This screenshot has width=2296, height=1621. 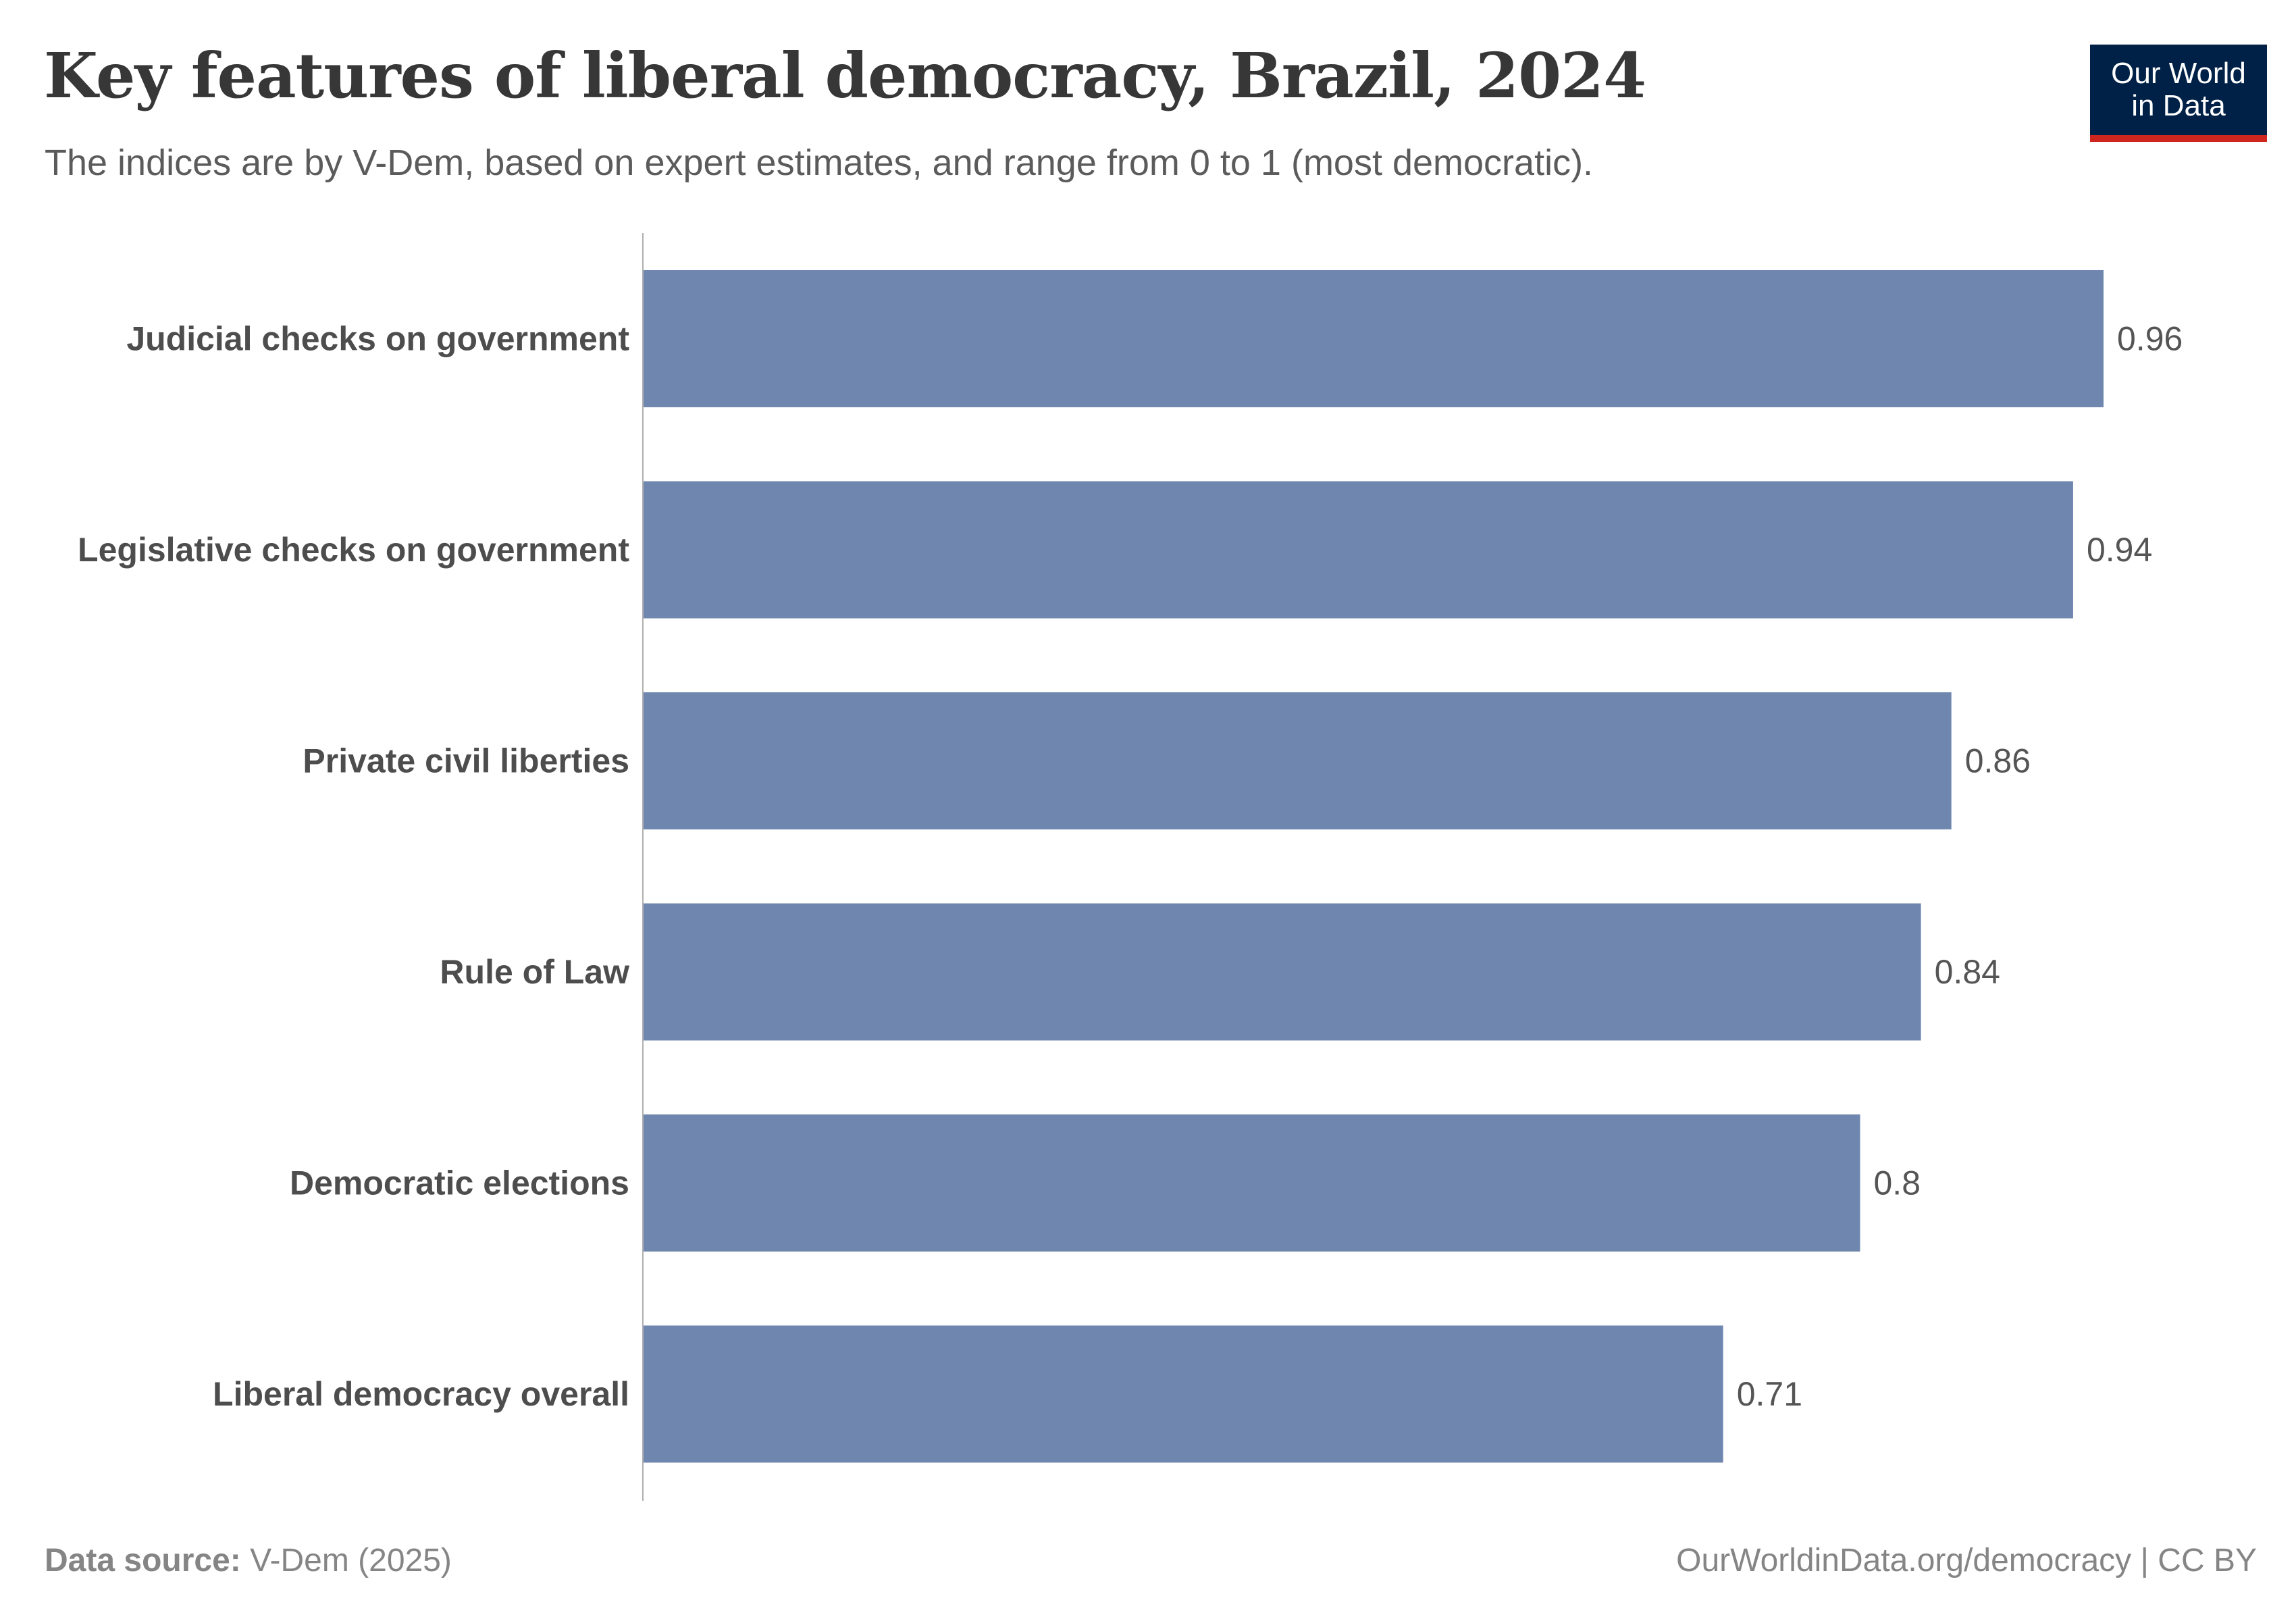 What do you see at coordinates (466, 761) in the screenshot?
I see `category-label-2: Private civil liberties` at bounding box center [466, 761].